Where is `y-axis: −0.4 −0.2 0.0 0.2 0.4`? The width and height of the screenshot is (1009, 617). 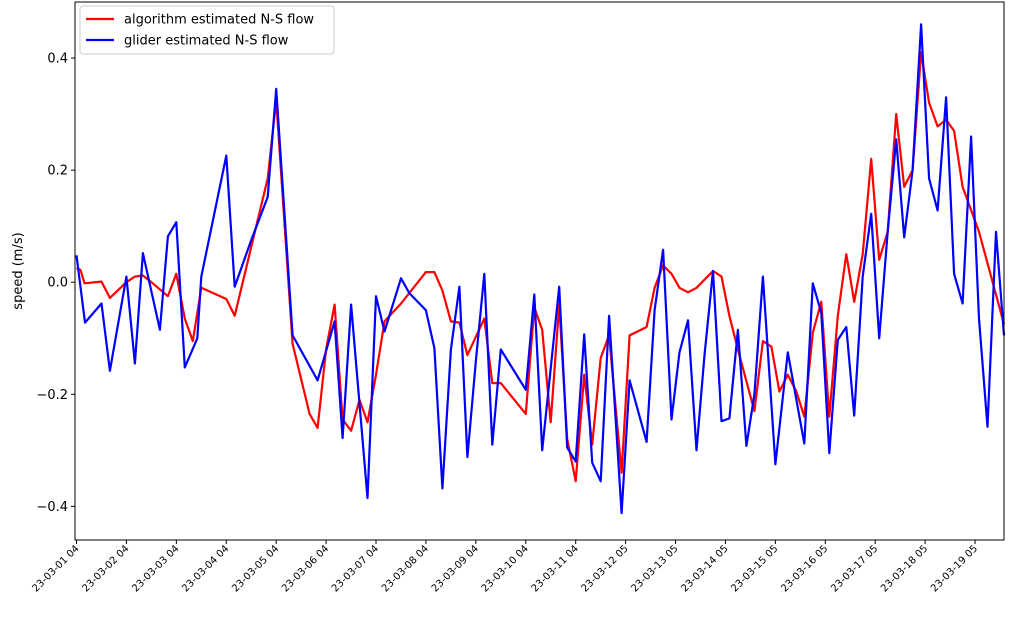
y-axis: −0.4 −0.2 0.0 0.2 0.4 is located at coordinates (55, 283).